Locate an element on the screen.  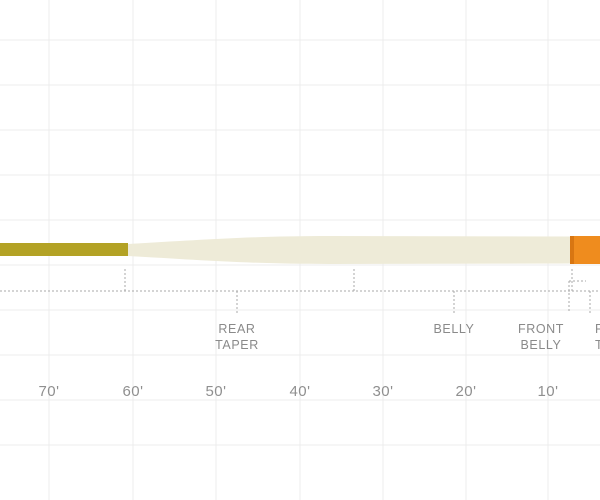
line-profile is located at coordinates (300, 250).